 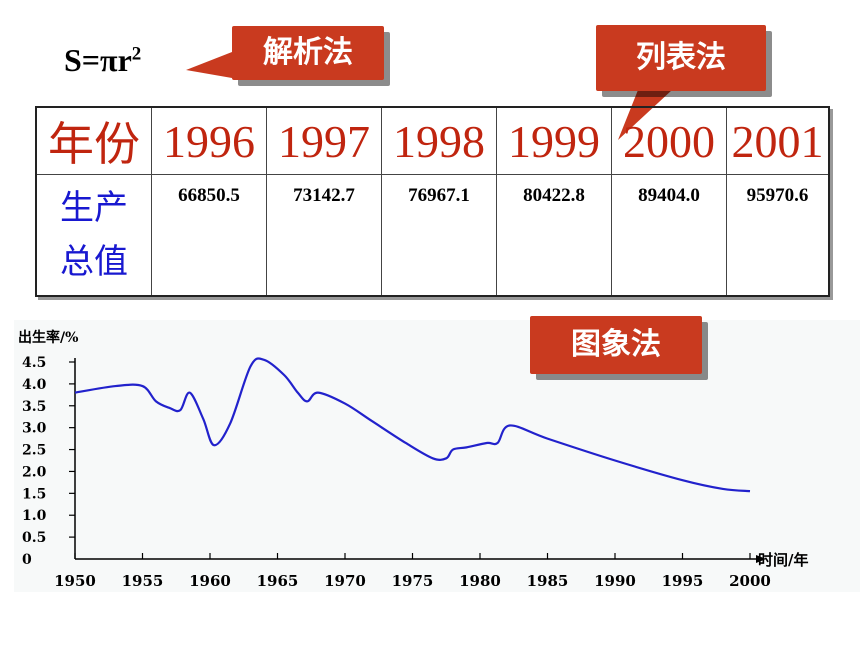 I want to click on formula: S=πr2, so click(x=102, y=60).